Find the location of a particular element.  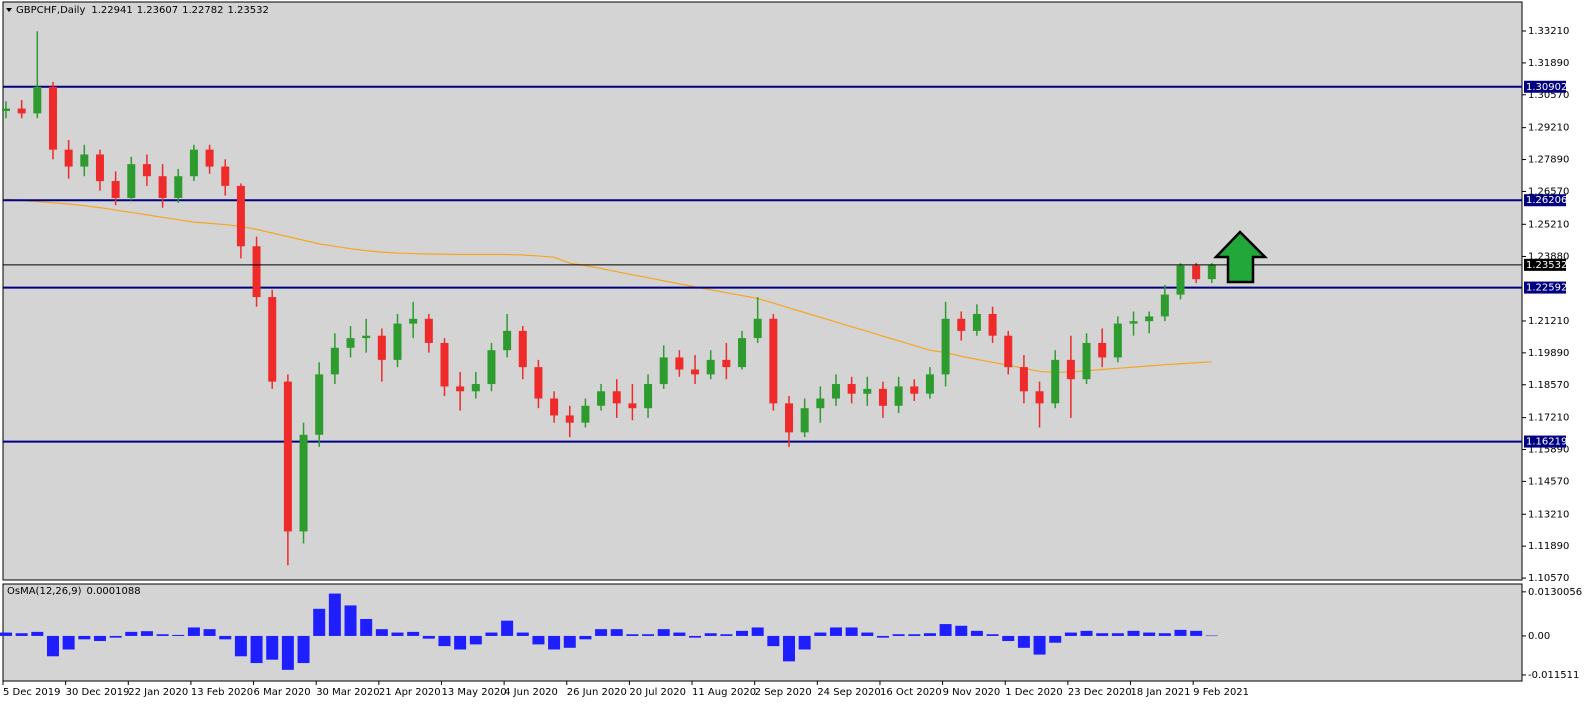

osc-value: 0.0001088 is located at coordinates (114, 591).